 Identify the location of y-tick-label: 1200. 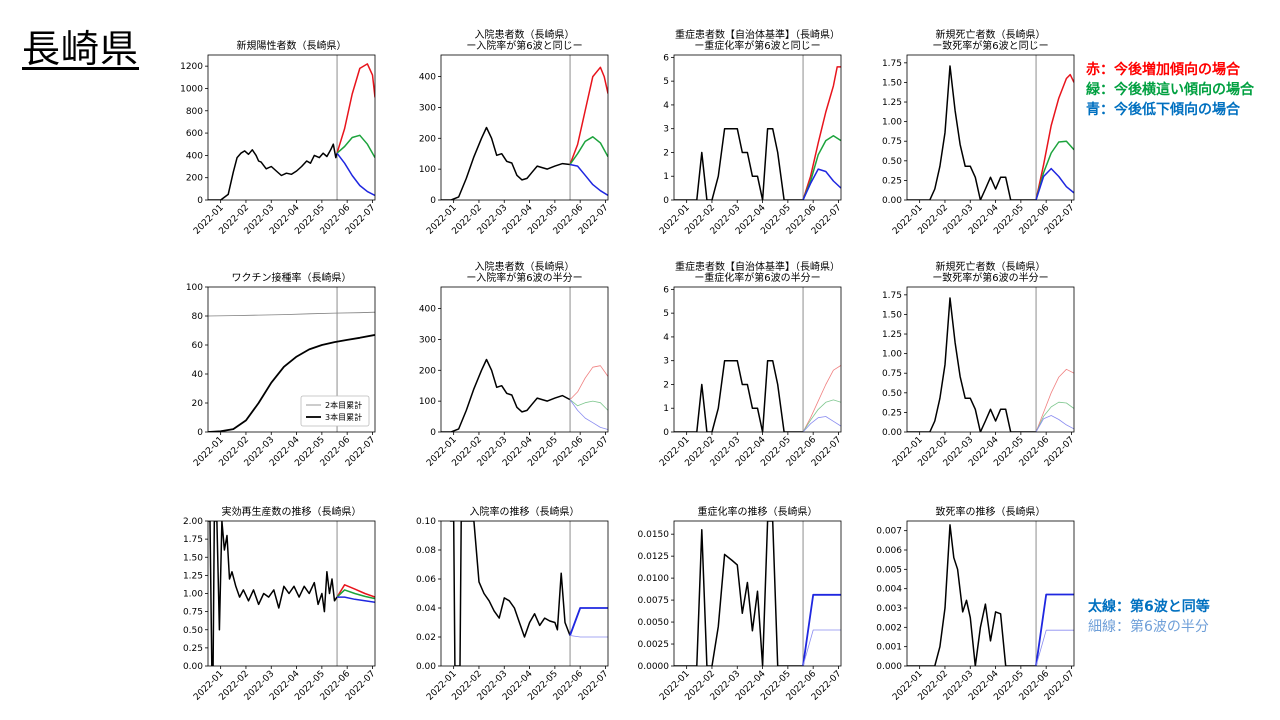
(191, 67).